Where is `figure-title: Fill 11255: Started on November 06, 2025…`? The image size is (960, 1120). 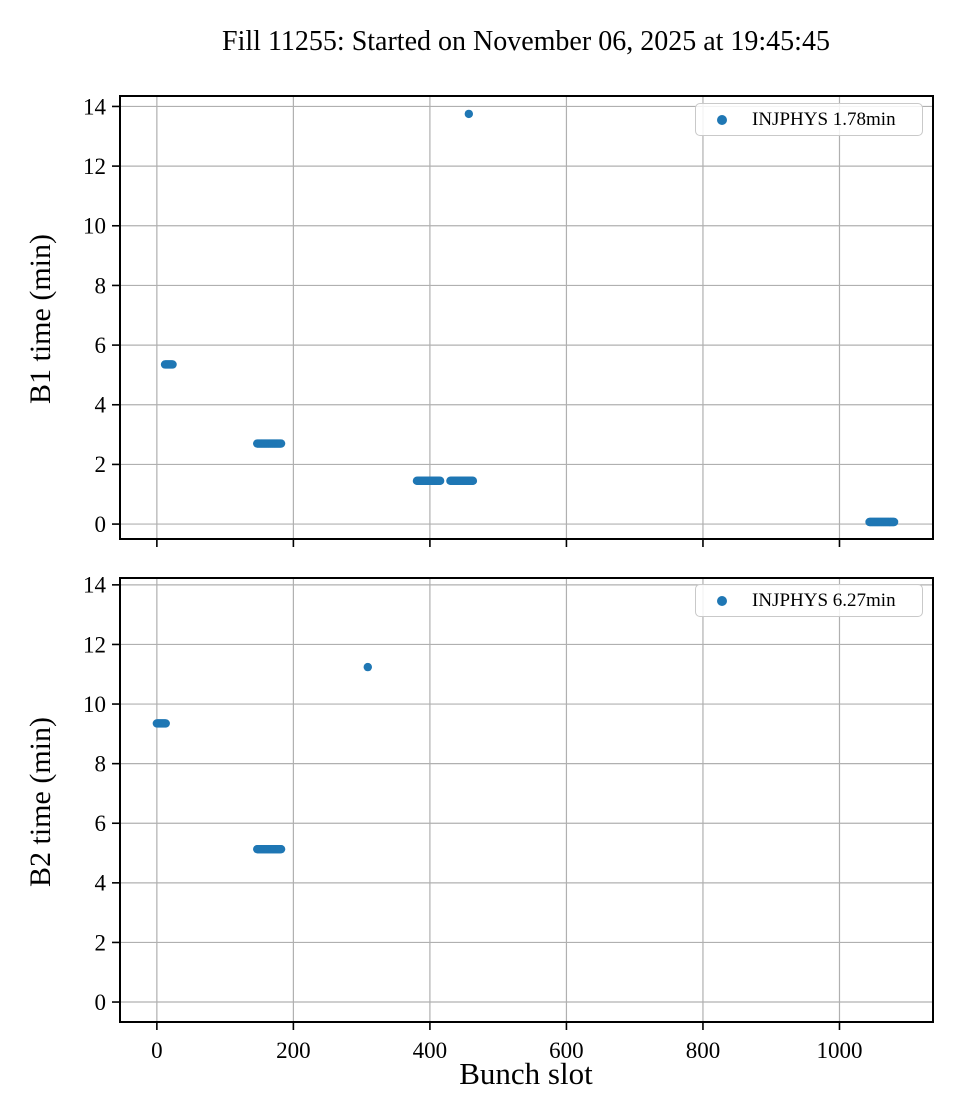 figure-title: Fill 11255: Started on November 06, 2025… is located at coordinates (526, 41).